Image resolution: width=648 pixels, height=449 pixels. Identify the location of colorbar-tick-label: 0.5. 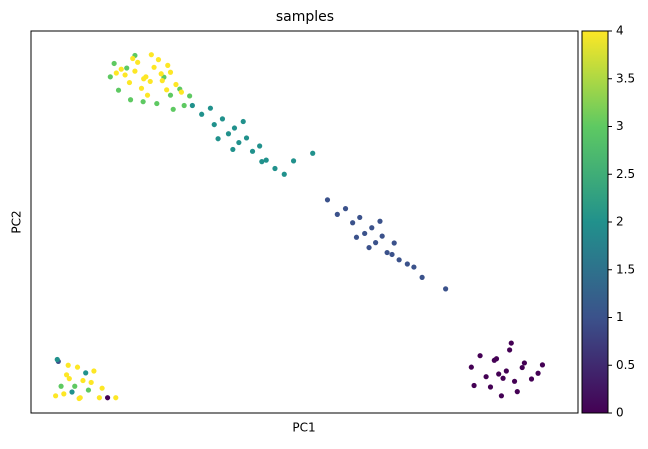
(625, 365).